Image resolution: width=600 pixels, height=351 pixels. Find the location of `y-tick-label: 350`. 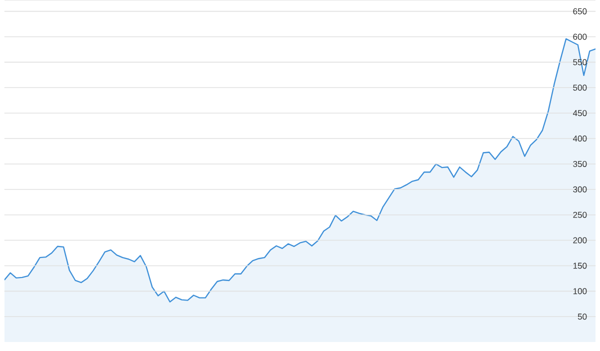

y-tick-label: 350 is located at coordinates (580, 163).